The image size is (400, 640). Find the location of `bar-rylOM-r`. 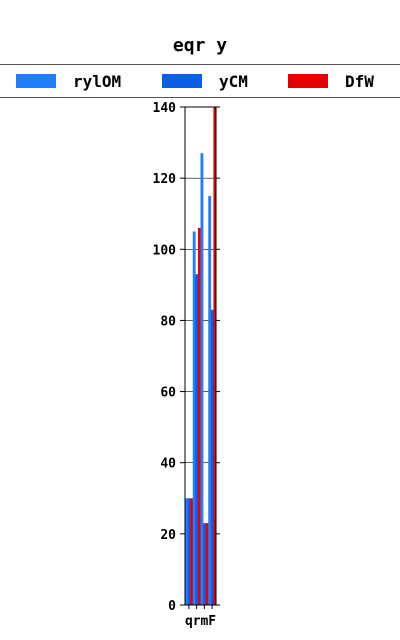

bar-rylOM-r is located at coordinates (194, 419).